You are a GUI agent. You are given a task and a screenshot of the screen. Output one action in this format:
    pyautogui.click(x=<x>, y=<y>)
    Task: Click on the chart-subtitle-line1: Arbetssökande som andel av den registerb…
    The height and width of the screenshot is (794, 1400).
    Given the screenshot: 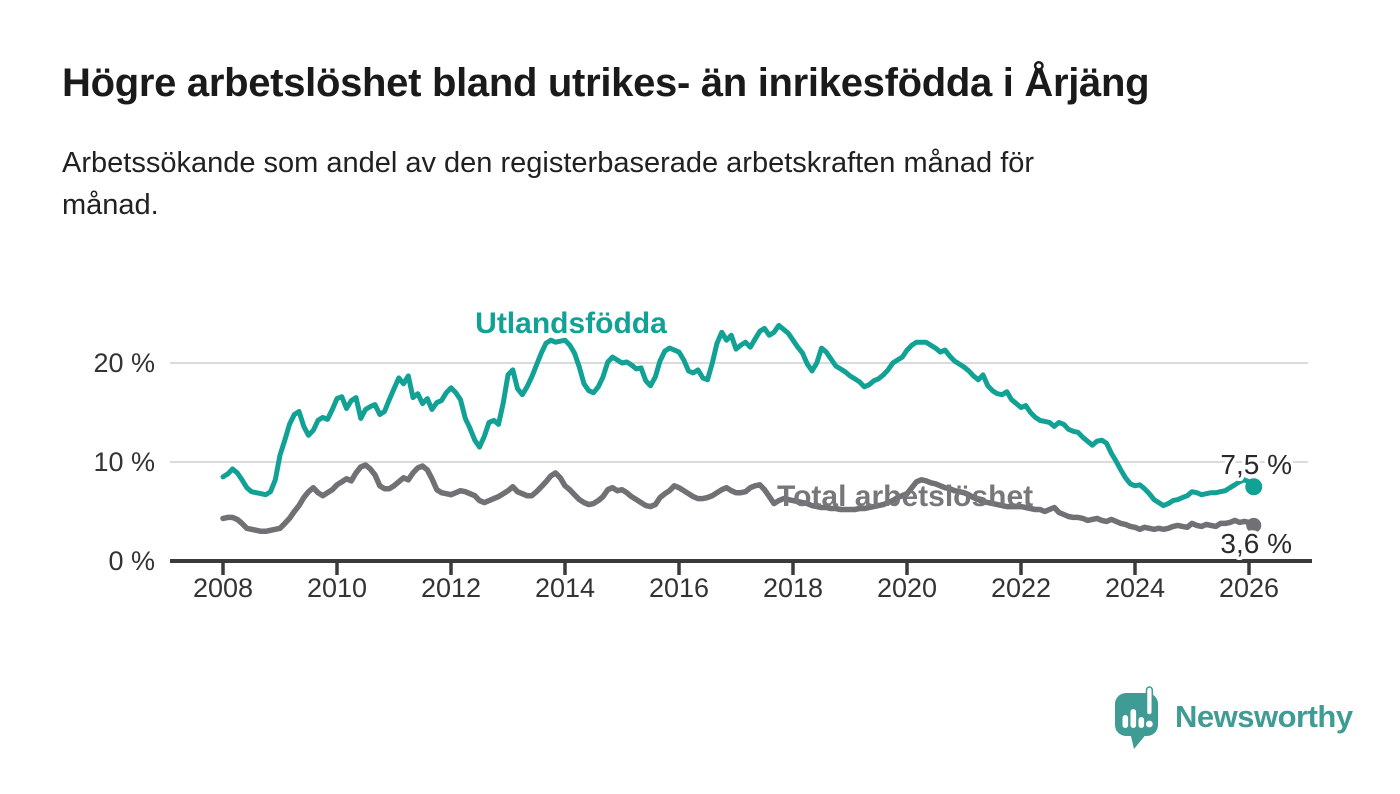 What is the action you would take?
    pyautogui.click(x=548, y=163)
    